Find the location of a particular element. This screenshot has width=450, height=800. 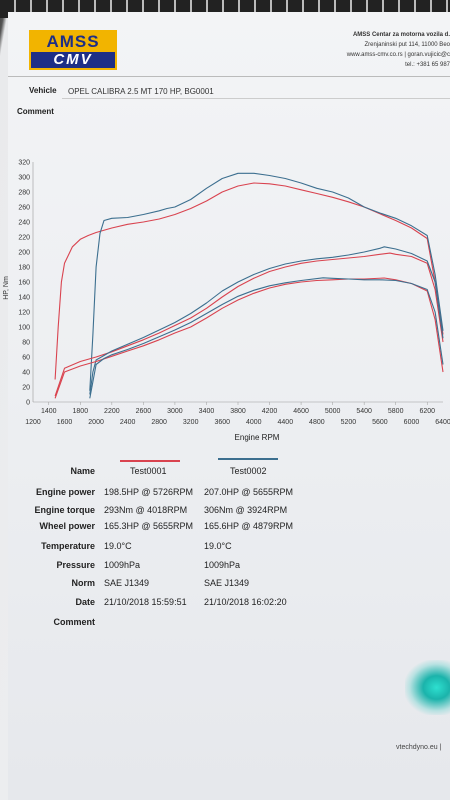

x-tick-label: 2000 is located at coordinates (96, 422).